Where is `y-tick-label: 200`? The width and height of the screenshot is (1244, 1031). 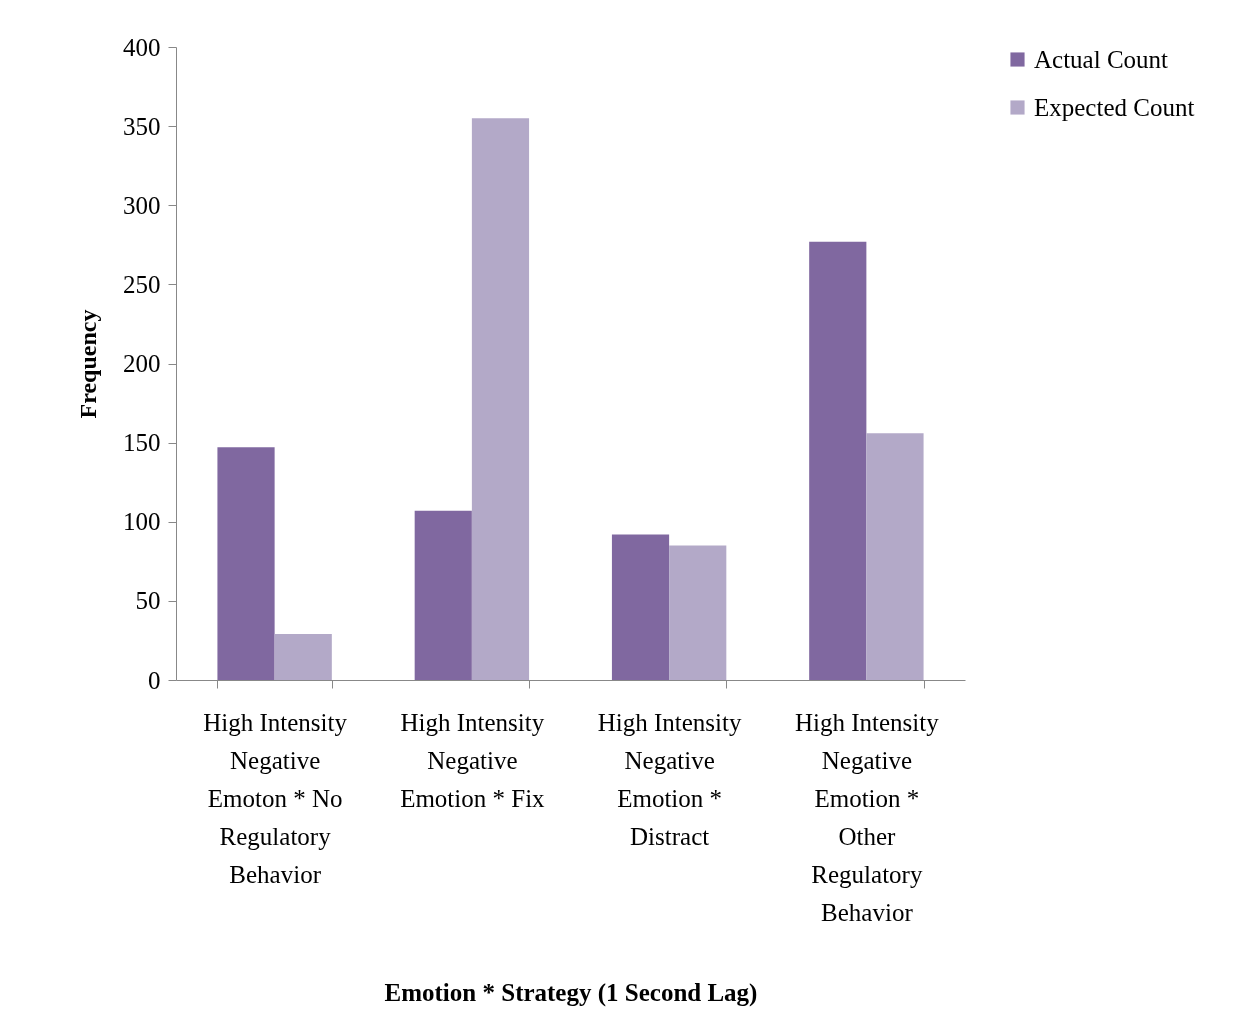
y-tick-label: 200 is located at coordinates (142, 363).